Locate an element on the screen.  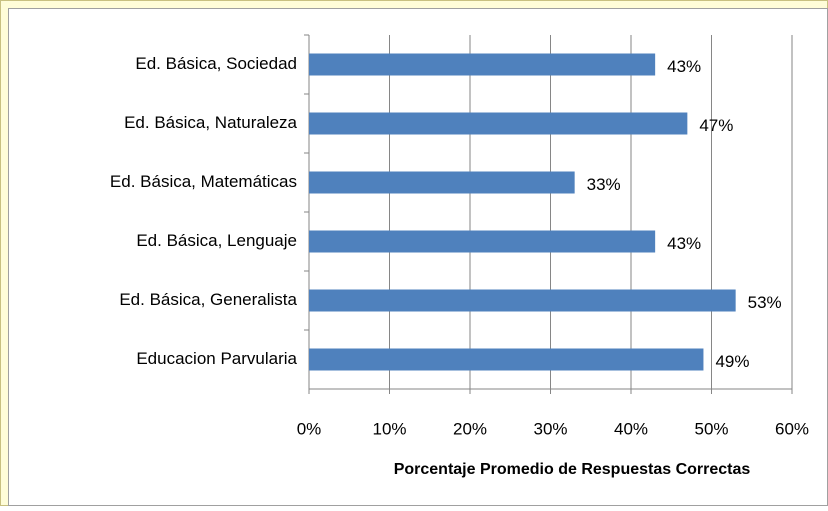
x-tick-label: 40% is located at coordinates (631, 428).